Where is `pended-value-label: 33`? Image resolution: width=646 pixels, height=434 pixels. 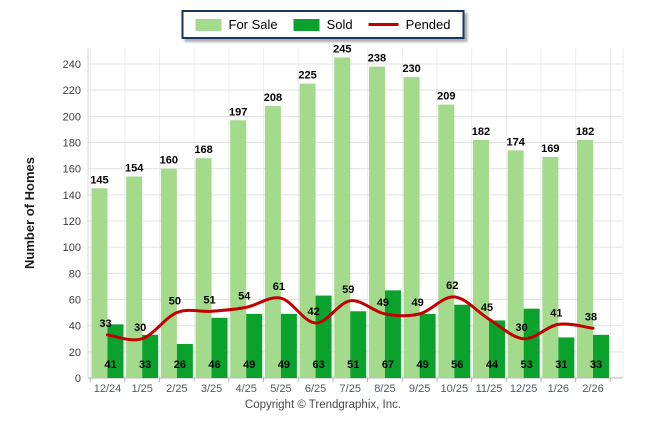
pended-value-label: 33 is located at coordinates (105, 324).